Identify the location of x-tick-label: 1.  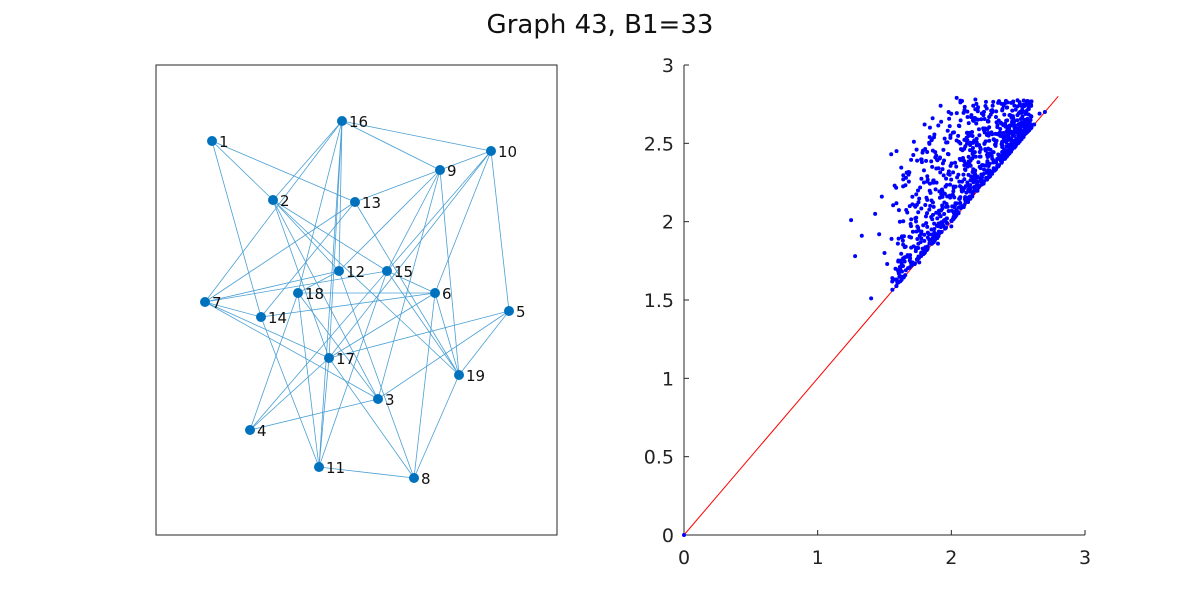
(818, 558).